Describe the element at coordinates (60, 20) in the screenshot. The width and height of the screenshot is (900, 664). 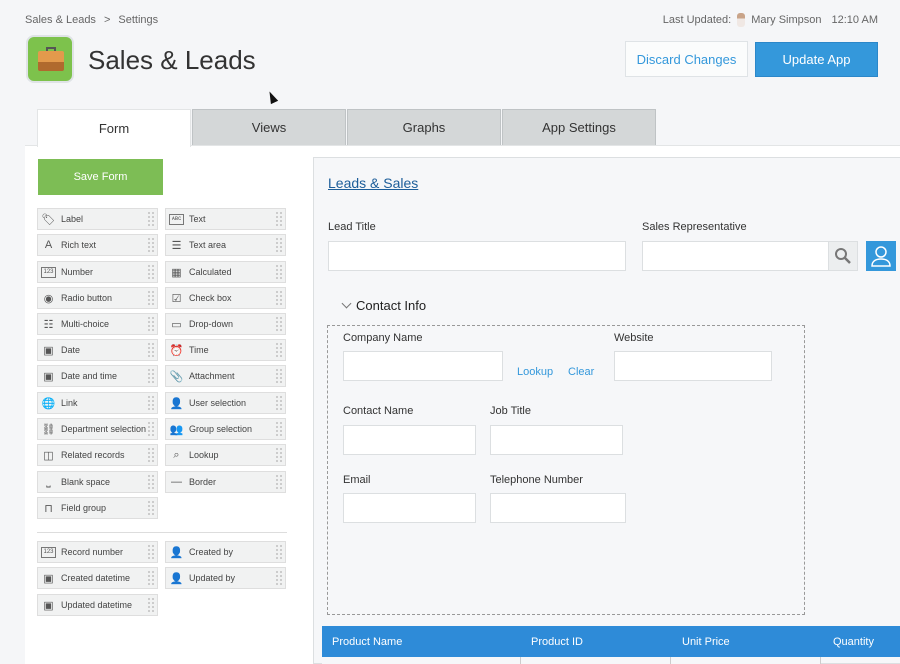
I see `breadcrumb-app: Sales & Leads` at that location.